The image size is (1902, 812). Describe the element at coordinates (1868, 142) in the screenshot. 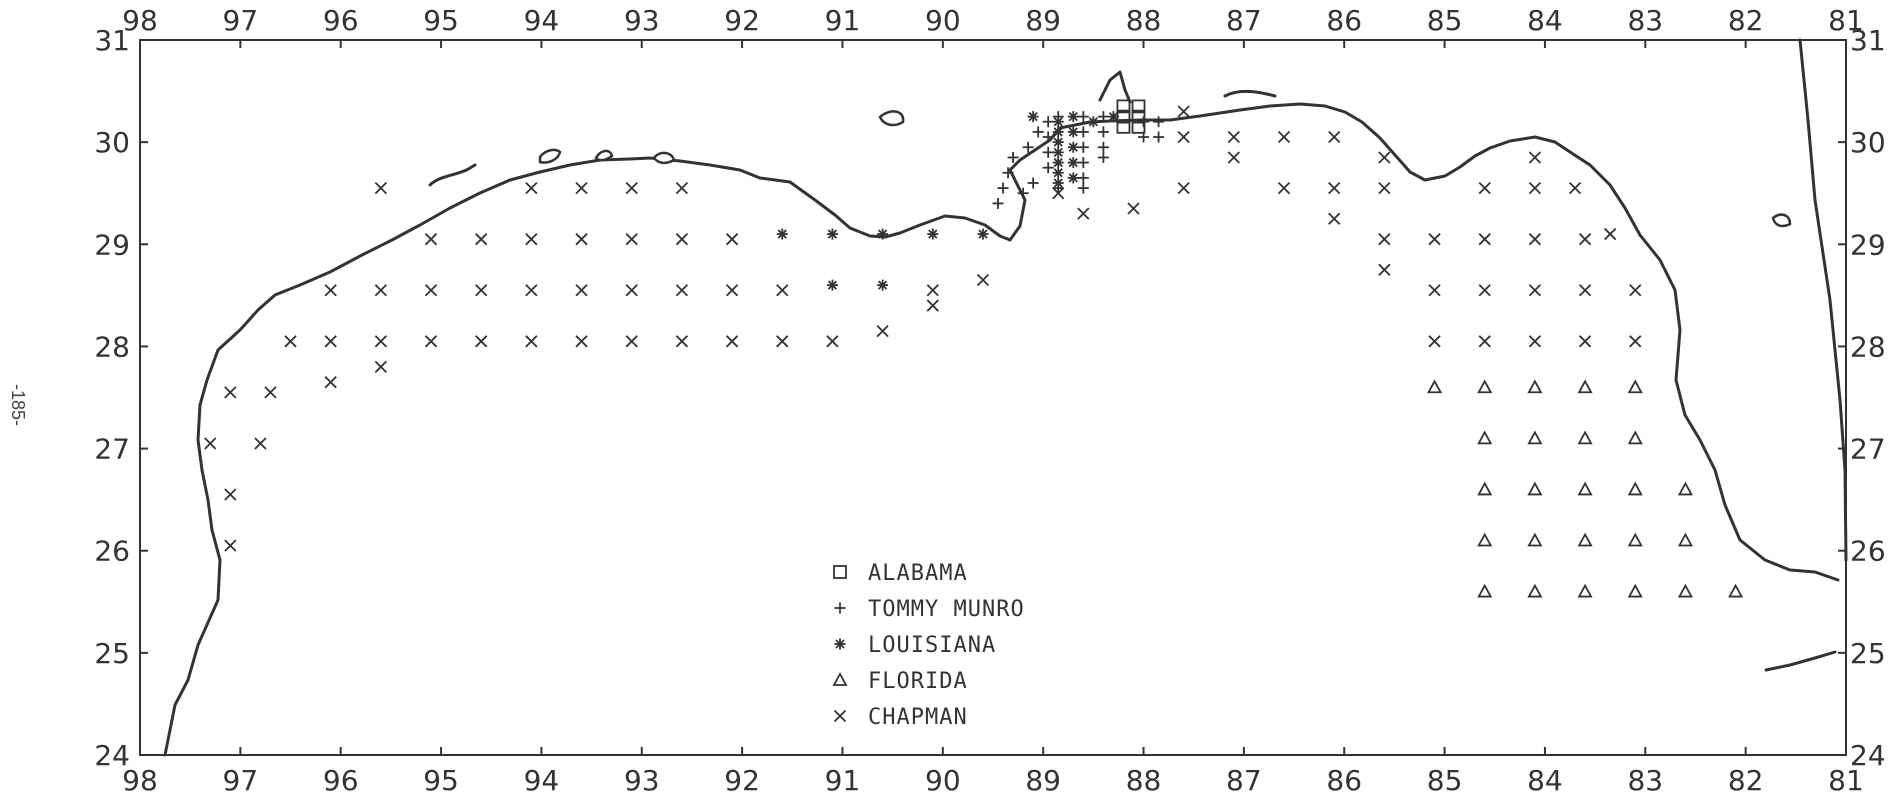

I see `y-tick-label-right: 30` at that location.